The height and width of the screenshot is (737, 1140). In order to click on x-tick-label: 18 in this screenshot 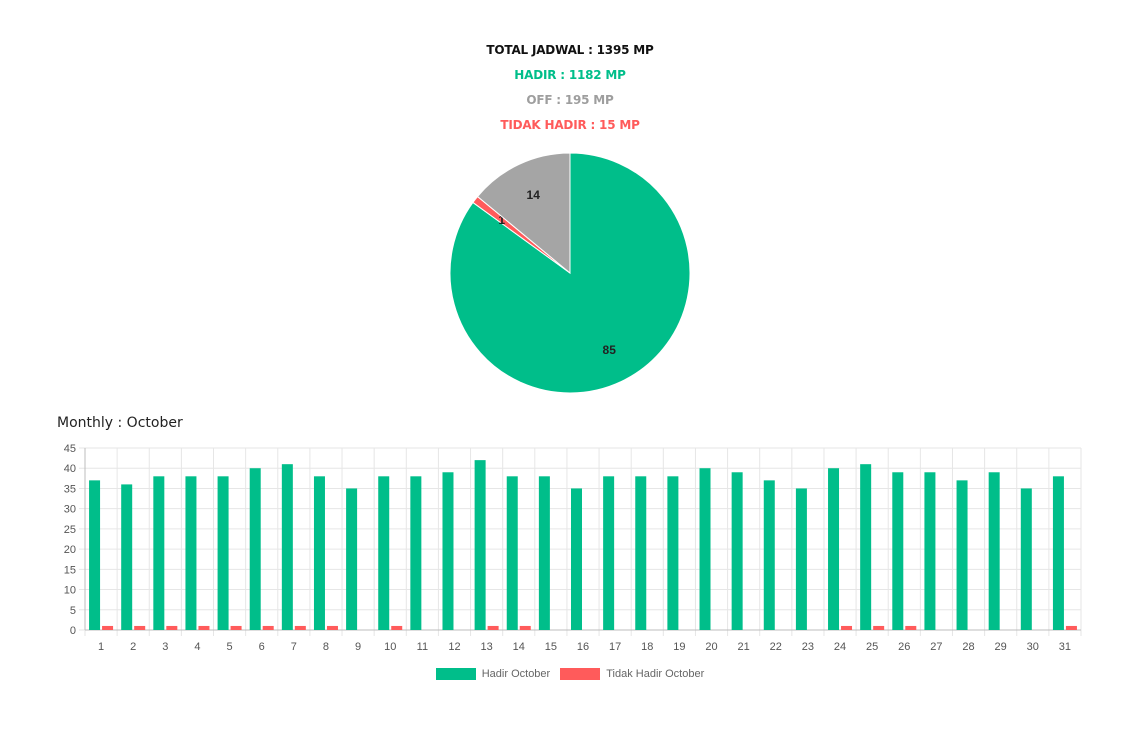, I will do `click(647, 647)`.